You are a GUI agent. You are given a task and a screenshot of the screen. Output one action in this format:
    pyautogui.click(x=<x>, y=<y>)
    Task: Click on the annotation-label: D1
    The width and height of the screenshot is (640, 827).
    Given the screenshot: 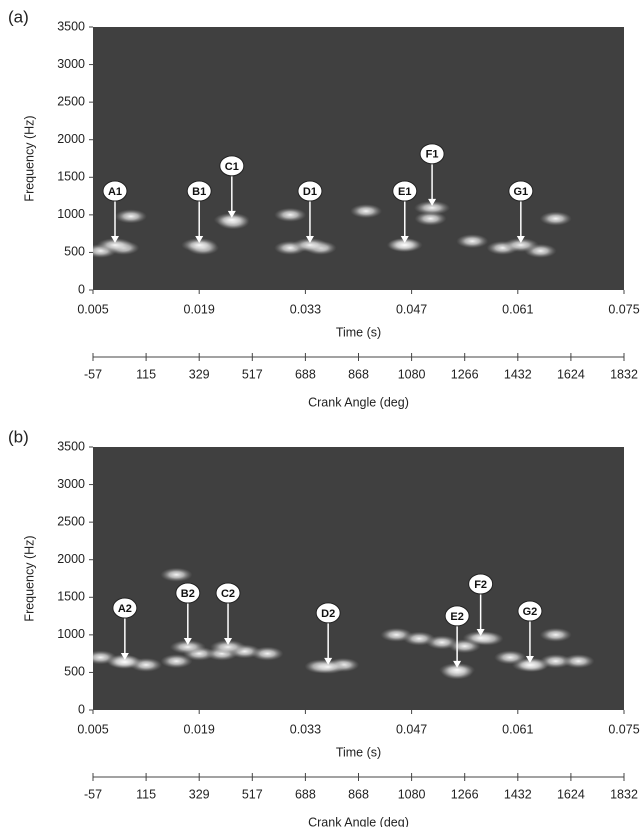 What is the action you would take?
    pyautogui.click(x=310, y=192)
    